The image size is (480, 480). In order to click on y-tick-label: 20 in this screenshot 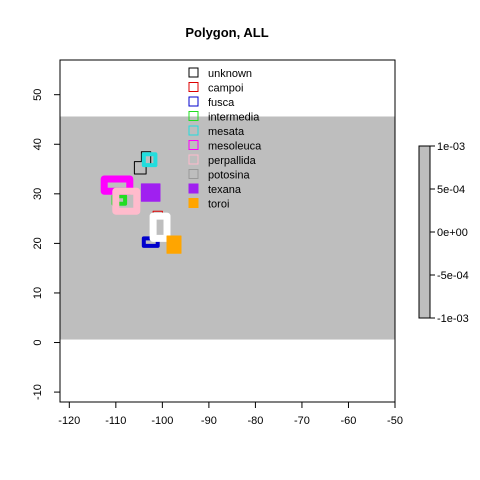, I will do `click(38, 243)`.